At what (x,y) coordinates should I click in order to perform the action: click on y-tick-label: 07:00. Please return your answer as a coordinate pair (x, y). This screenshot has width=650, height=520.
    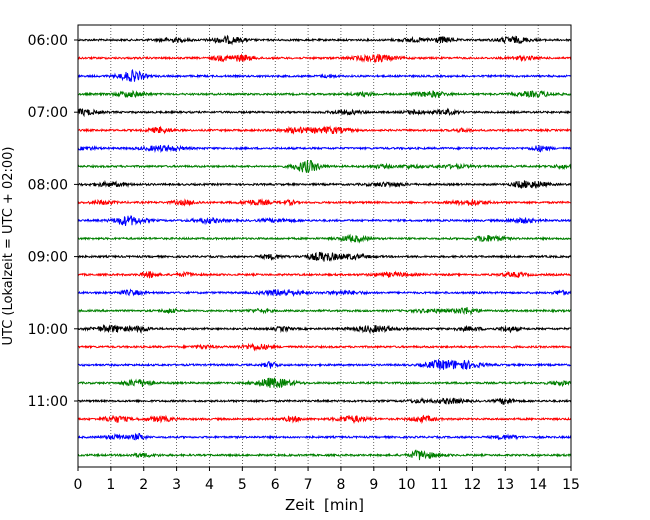
    Looking at the image, I should click on (48, 113).